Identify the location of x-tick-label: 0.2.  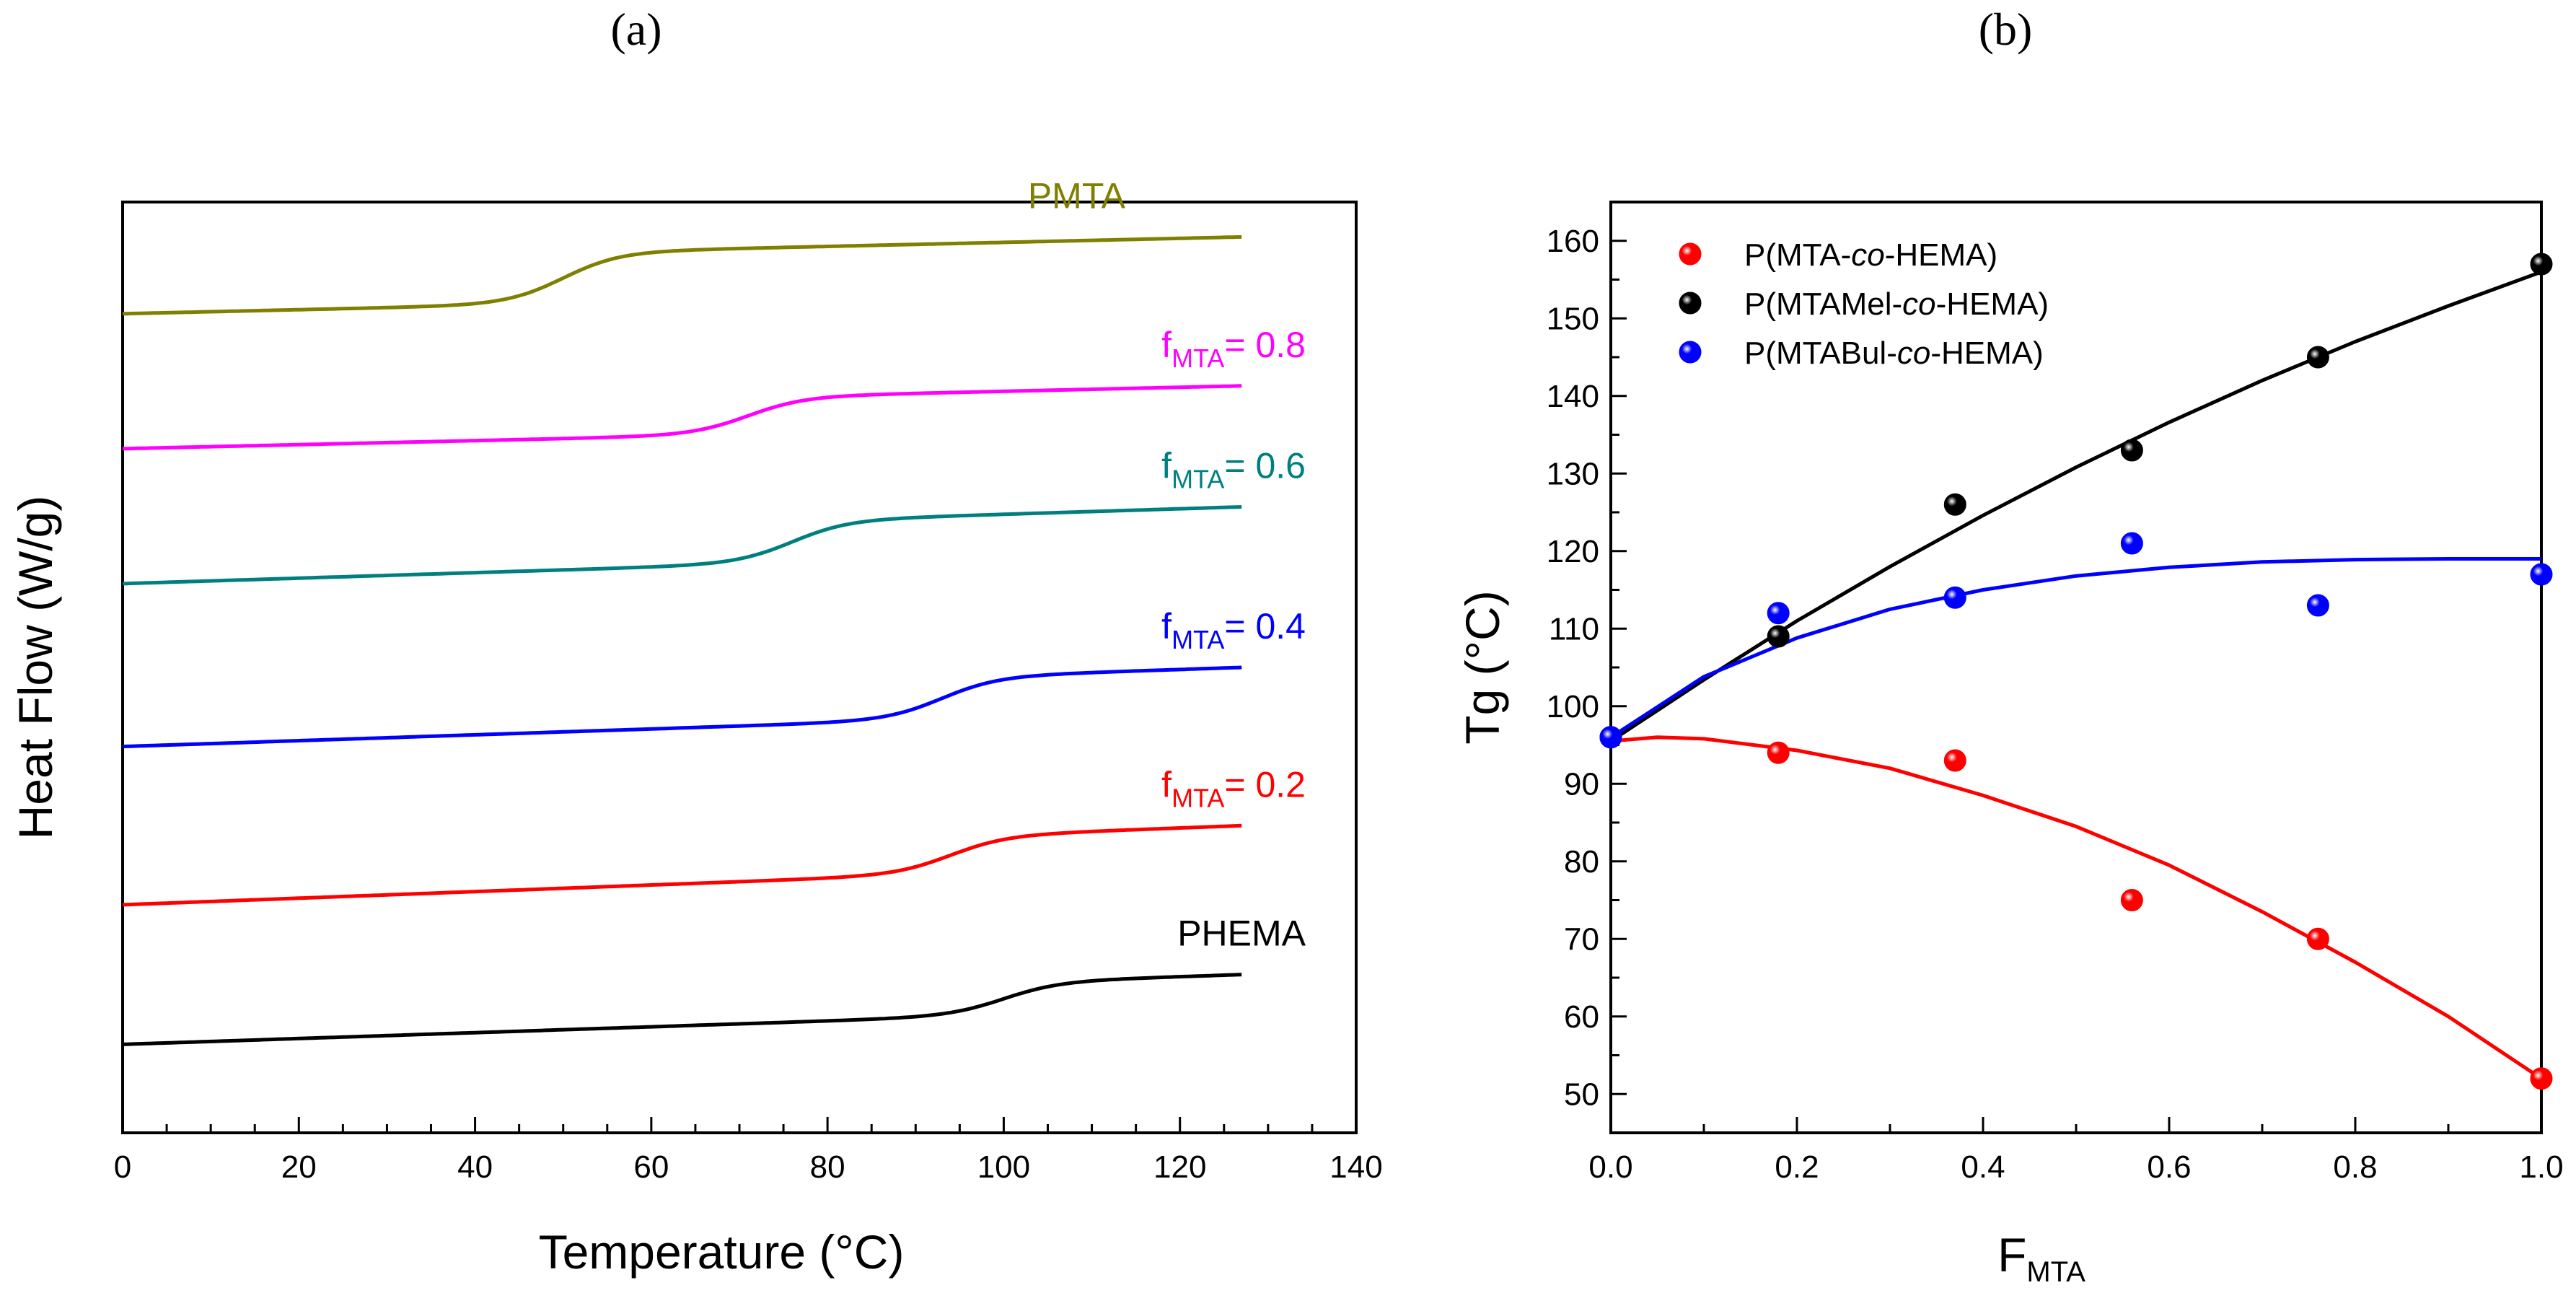
(1797, 1167).